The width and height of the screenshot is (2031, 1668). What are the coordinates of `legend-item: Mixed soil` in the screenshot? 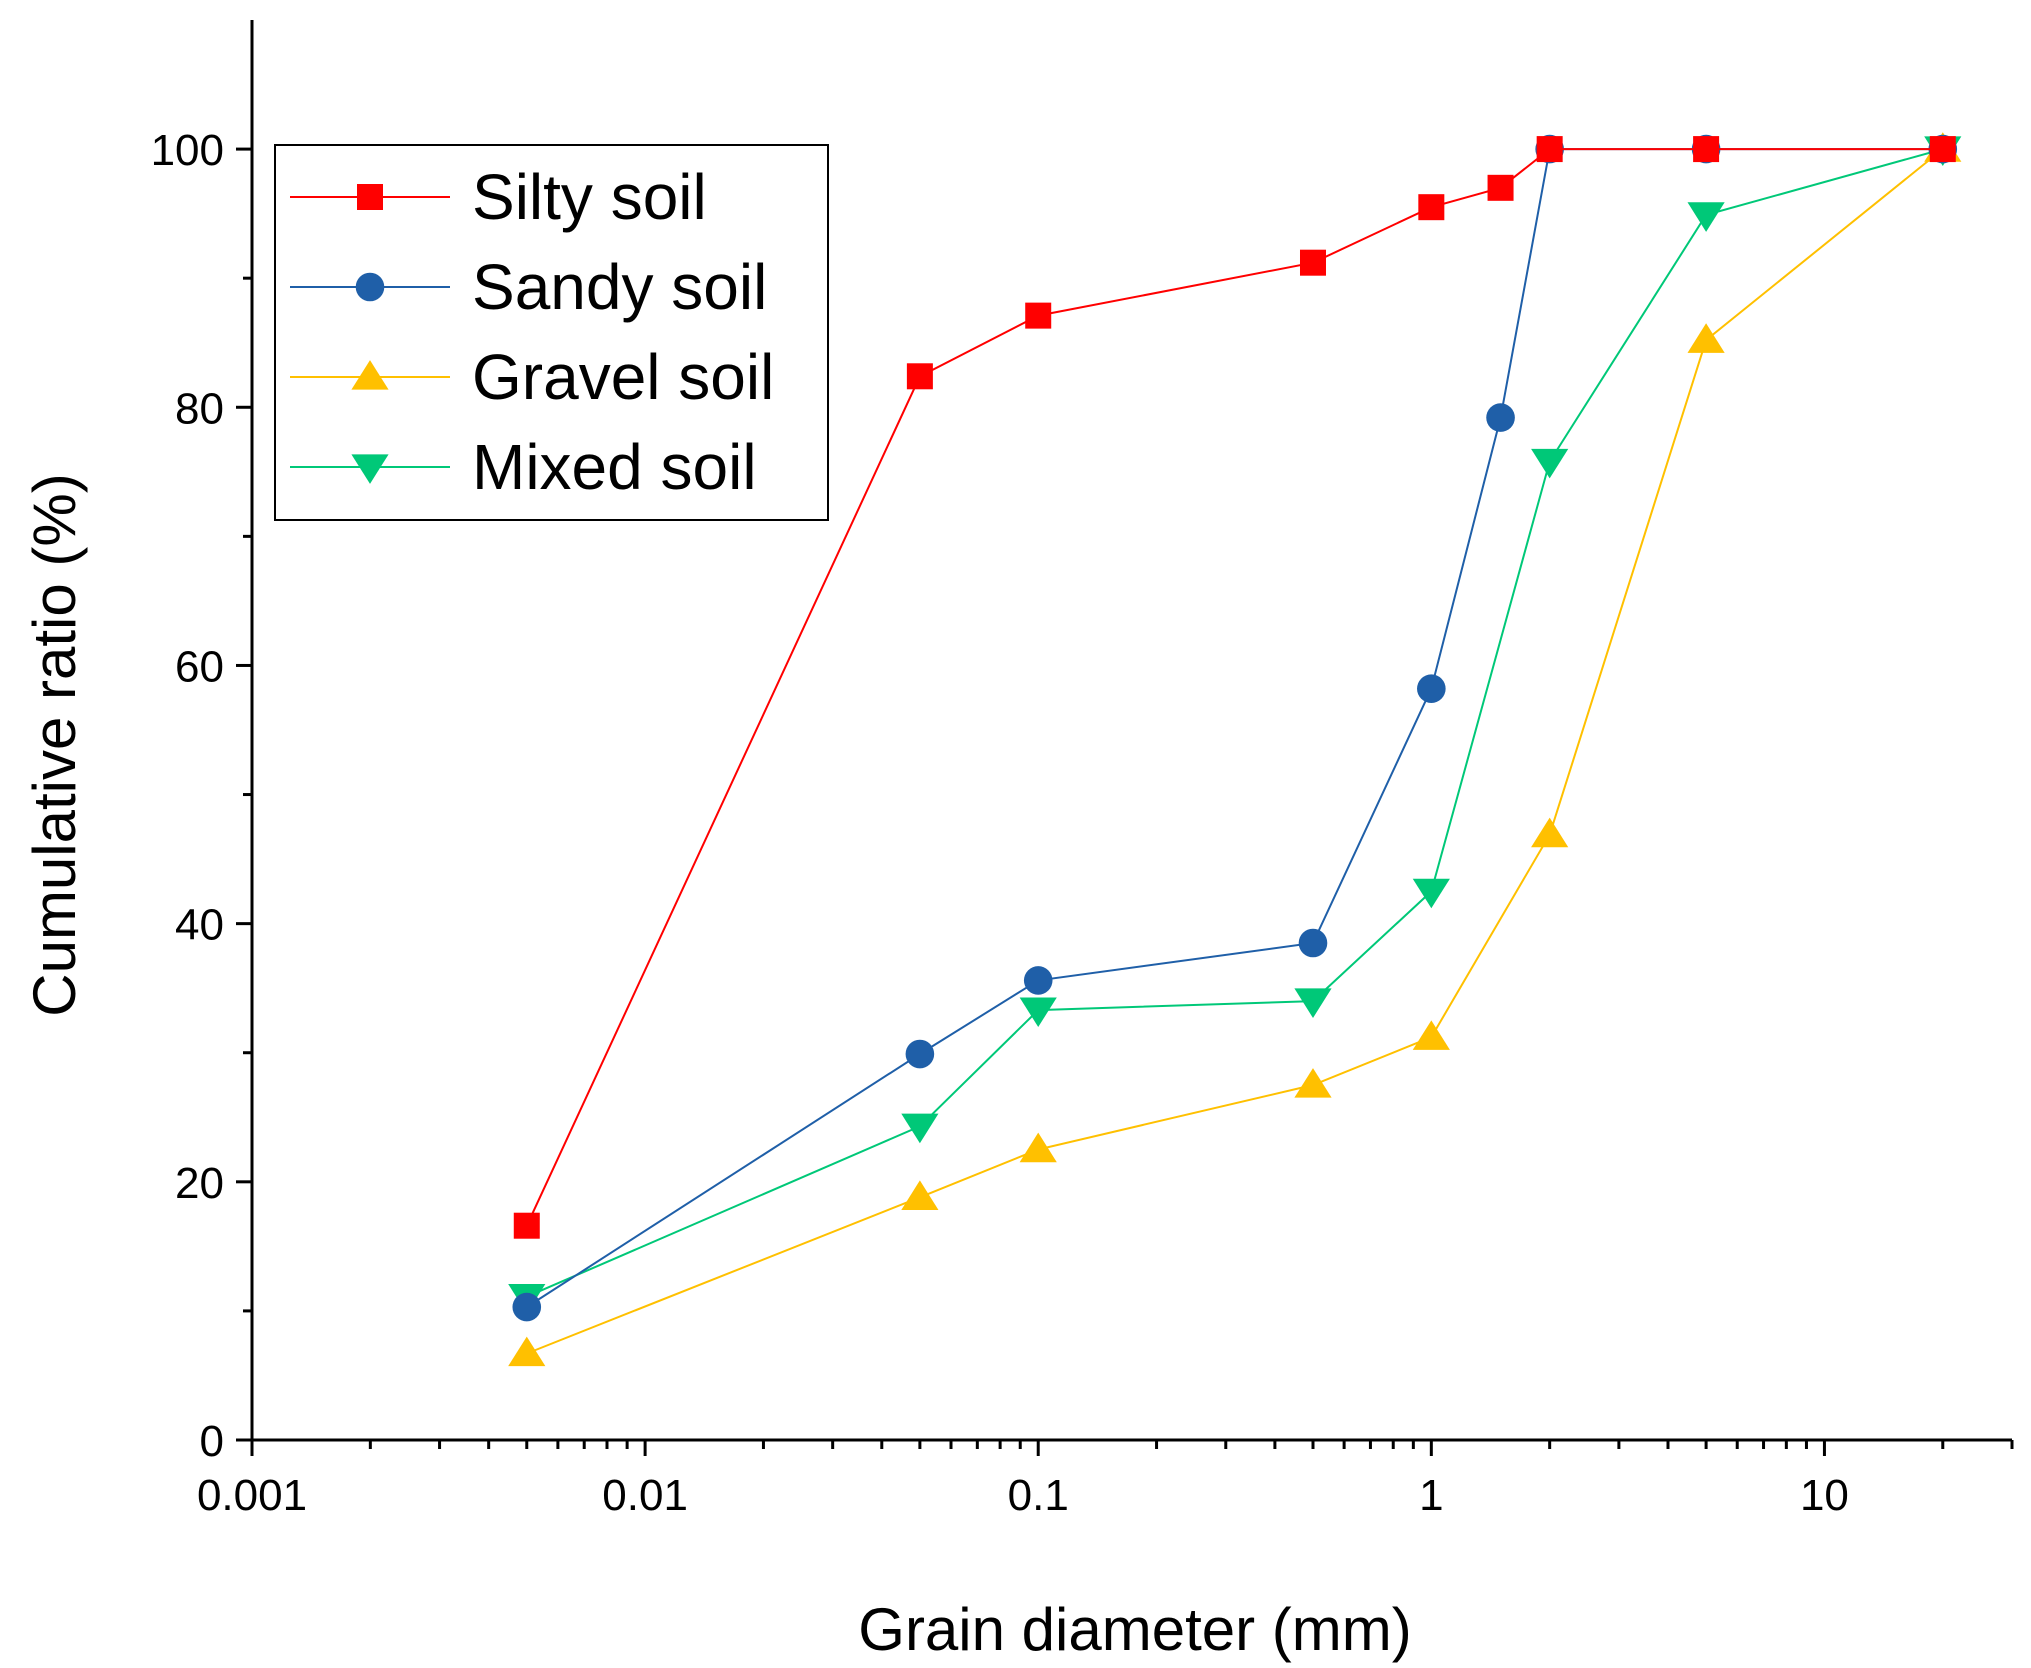 It's located at (523, 467).